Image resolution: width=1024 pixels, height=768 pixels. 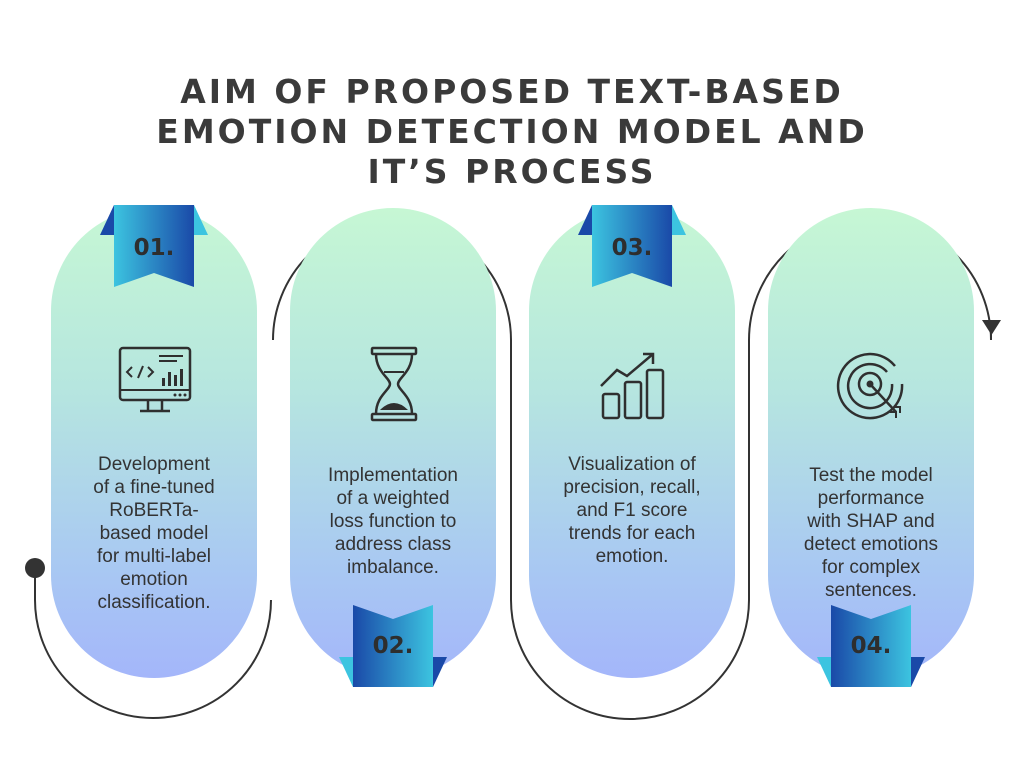 I want to click on target-icon, so click(x=870, y=386).